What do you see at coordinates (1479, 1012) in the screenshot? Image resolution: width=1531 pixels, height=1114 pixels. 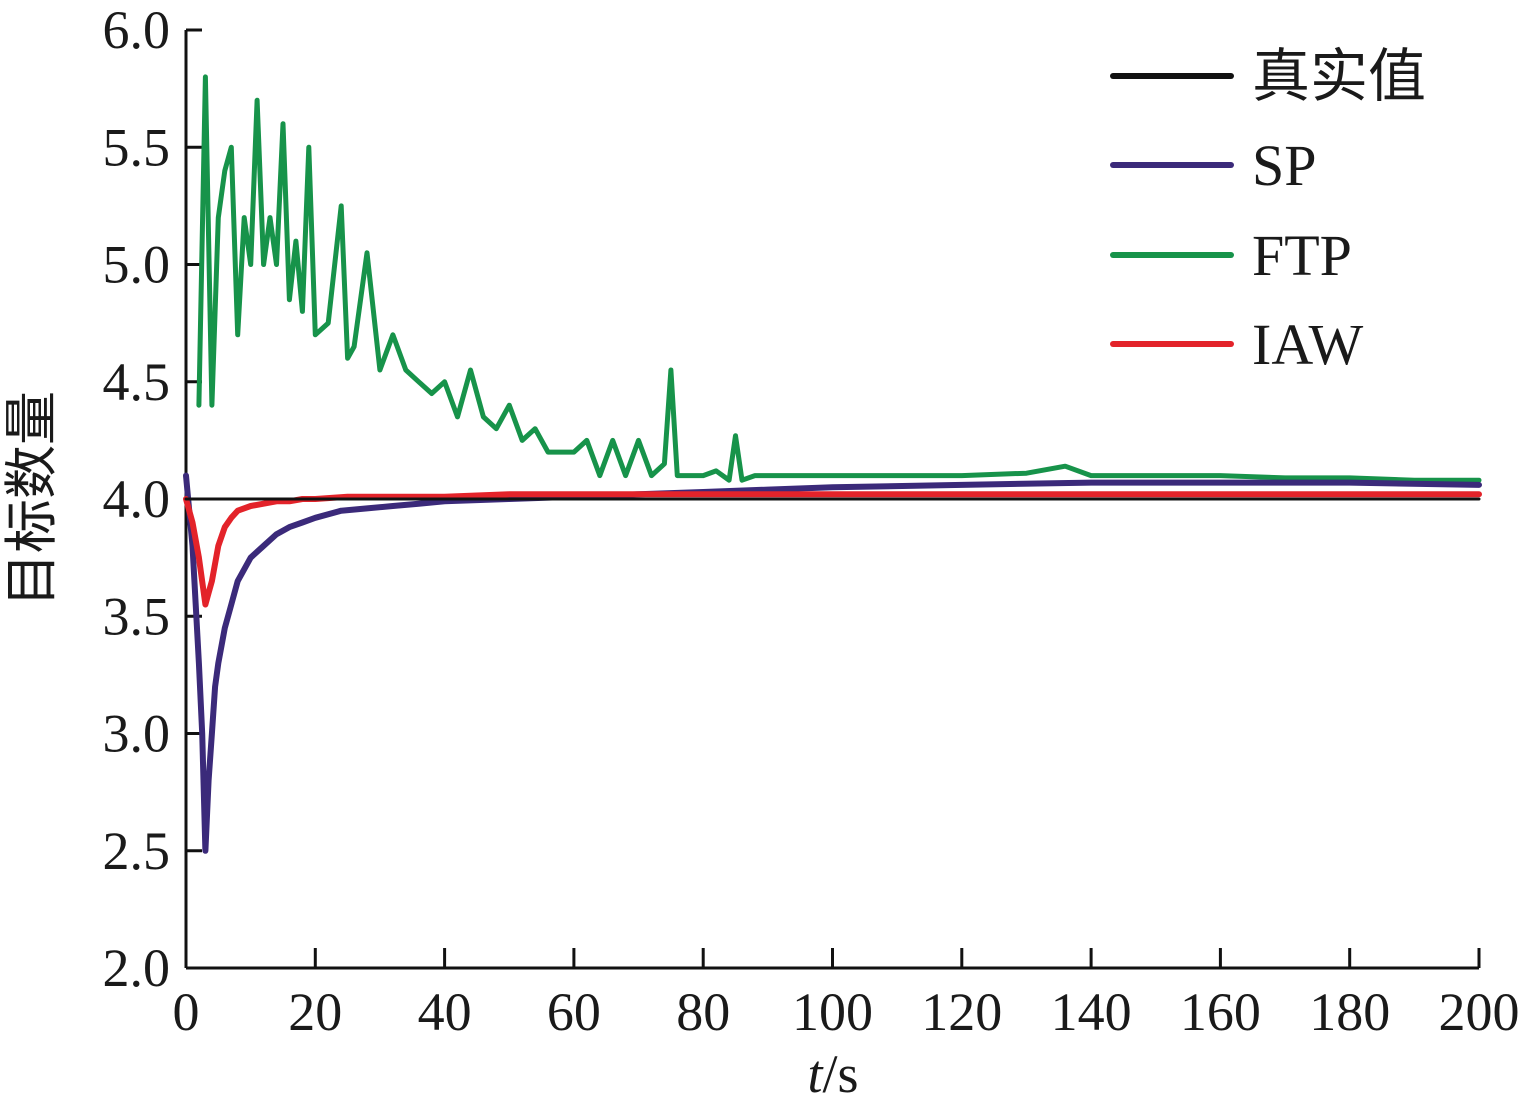 I see `x-tick-label: 200` at bounding box center [1479, 1012].